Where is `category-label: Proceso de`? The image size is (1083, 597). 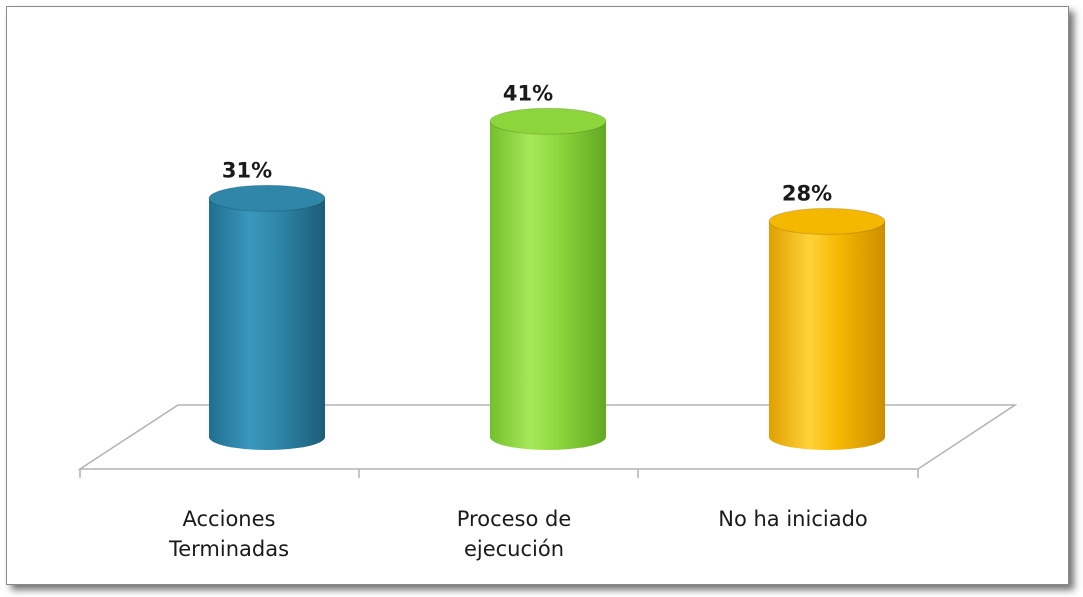
category-label: Proceso de is located at coordinates (514, 519).